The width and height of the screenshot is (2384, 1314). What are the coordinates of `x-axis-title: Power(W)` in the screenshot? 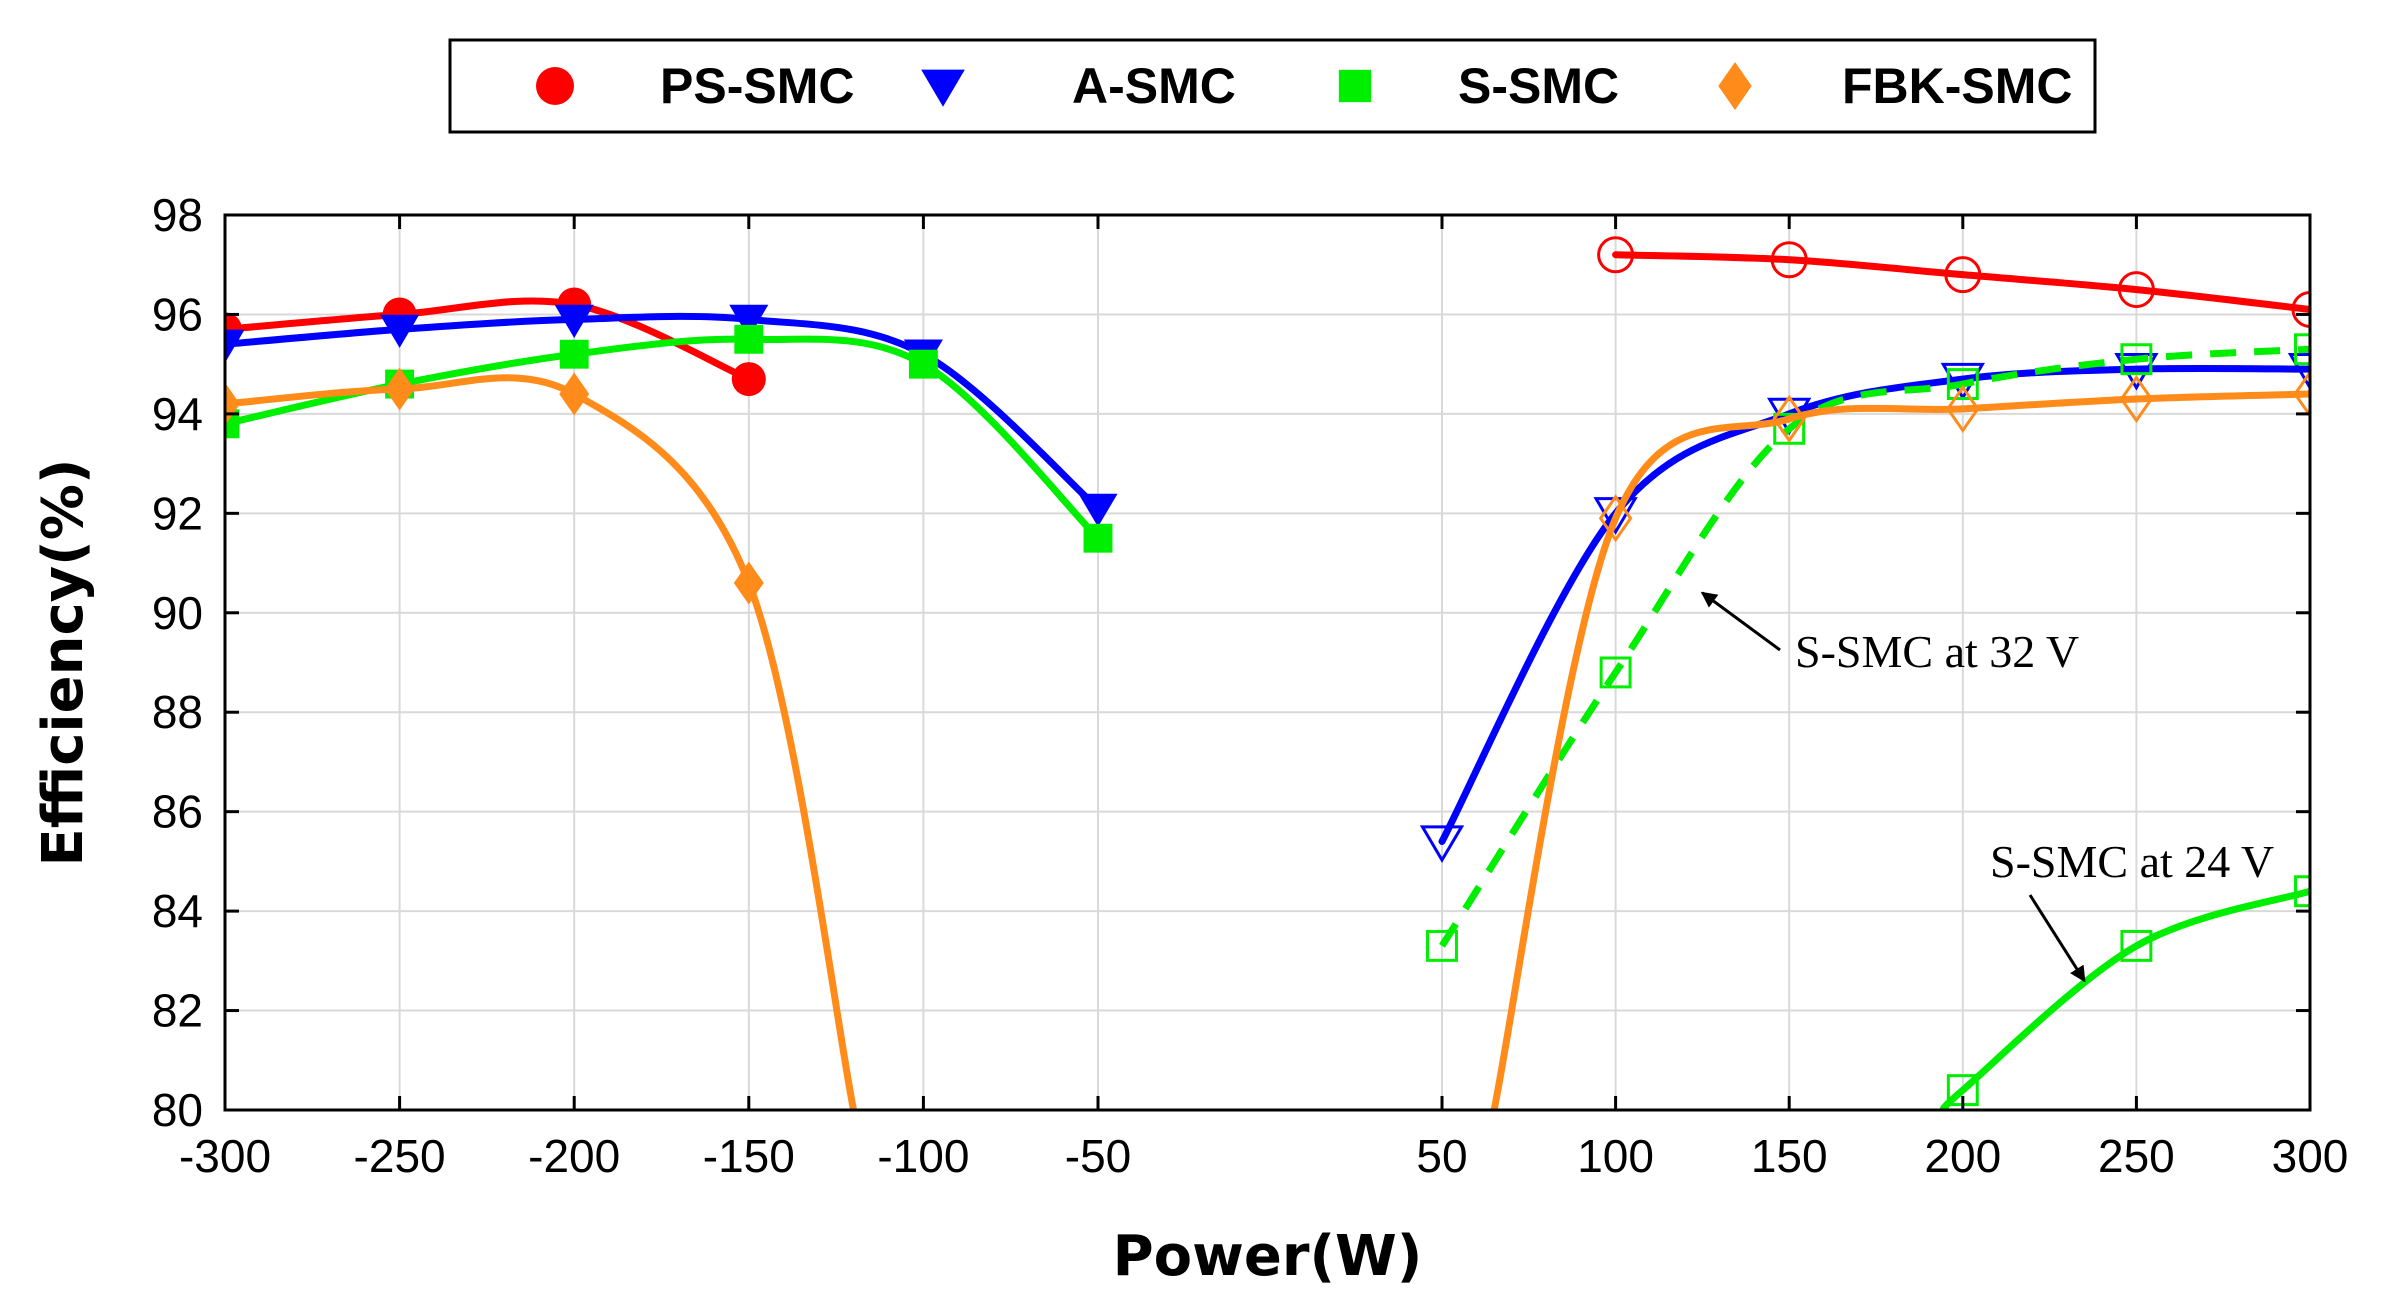 It's located at (1268, 1256).